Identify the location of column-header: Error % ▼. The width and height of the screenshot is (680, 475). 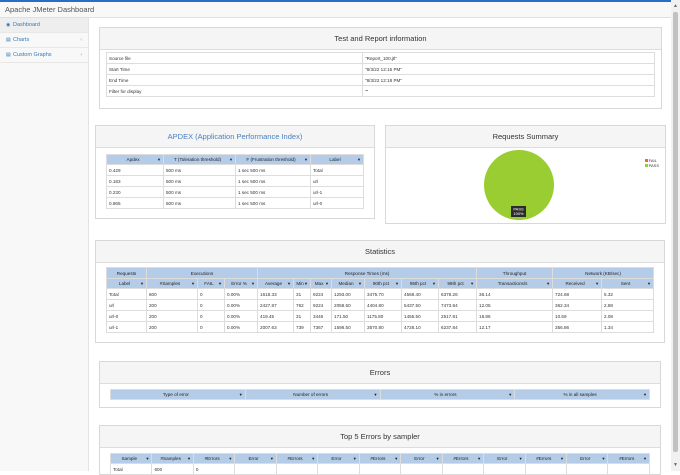
(241, 283).